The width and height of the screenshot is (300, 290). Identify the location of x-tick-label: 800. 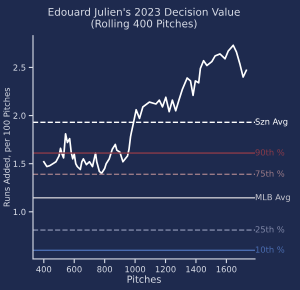
(104, 269).